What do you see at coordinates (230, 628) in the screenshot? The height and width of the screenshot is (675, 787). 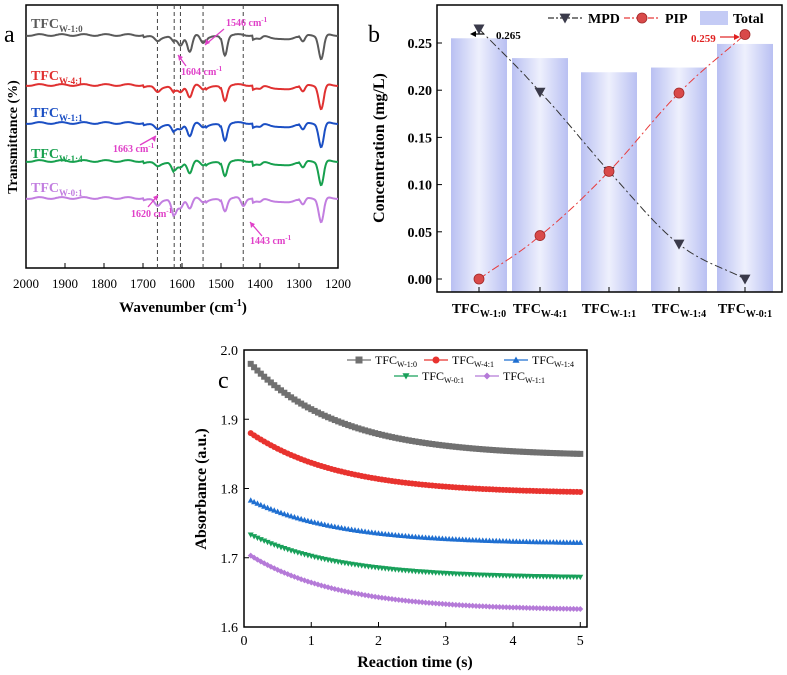 I see `absorbance-y-tick-label: 1.6` at bounding box center [230, 628].